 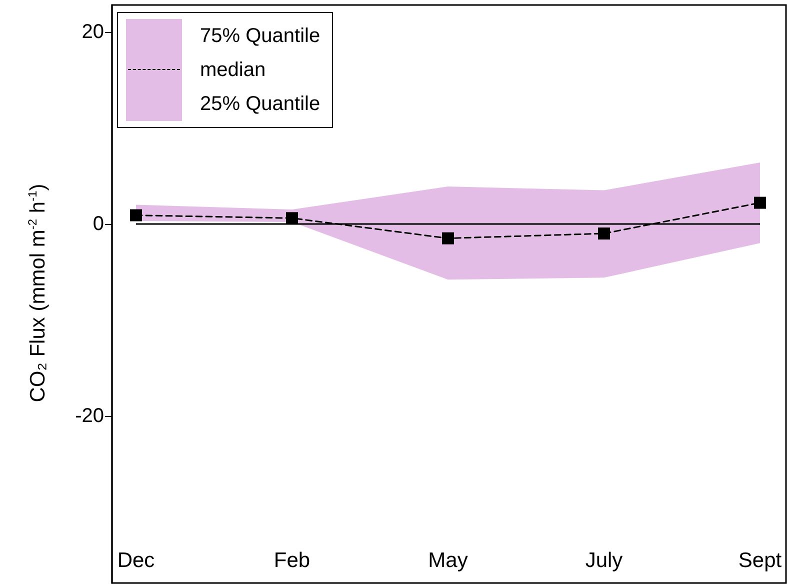 I want to click on x-tick-label: Dec, so click(x=136, y=560).